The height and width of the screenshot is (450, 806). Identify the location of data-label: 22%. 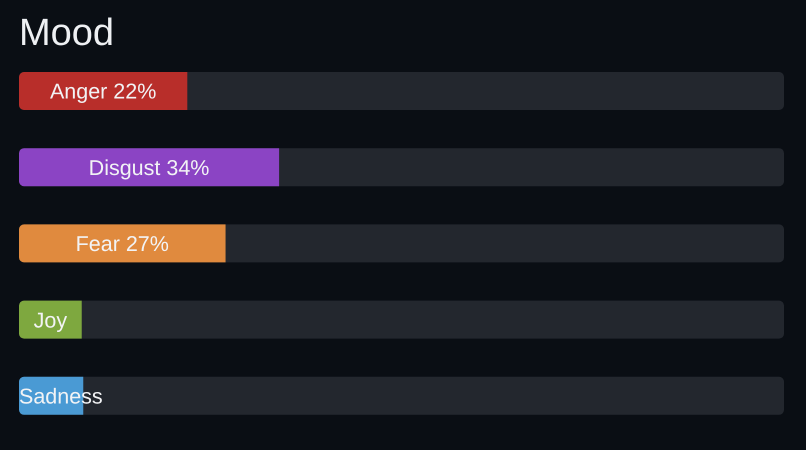
(134, 92).